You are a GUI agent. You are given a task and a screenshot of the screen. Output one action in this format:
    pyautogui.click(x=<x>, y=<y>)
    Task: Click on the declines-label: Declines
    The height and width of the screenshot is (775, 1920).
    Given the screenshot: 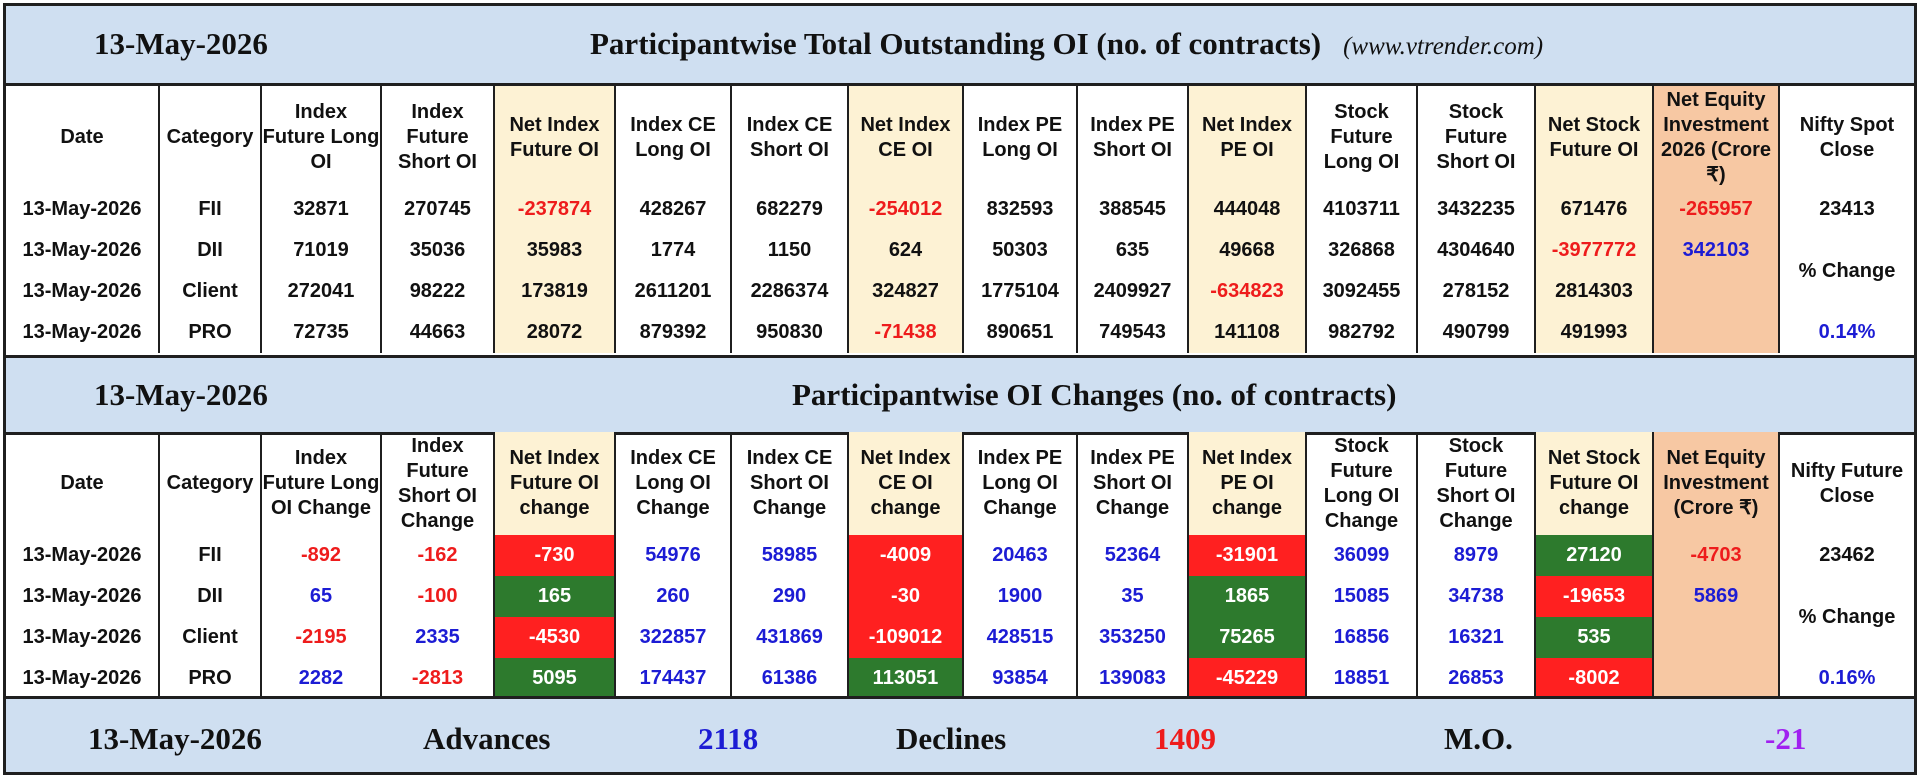 What is the action you would take?
    pyautogui.click(x=951, y=738)
    